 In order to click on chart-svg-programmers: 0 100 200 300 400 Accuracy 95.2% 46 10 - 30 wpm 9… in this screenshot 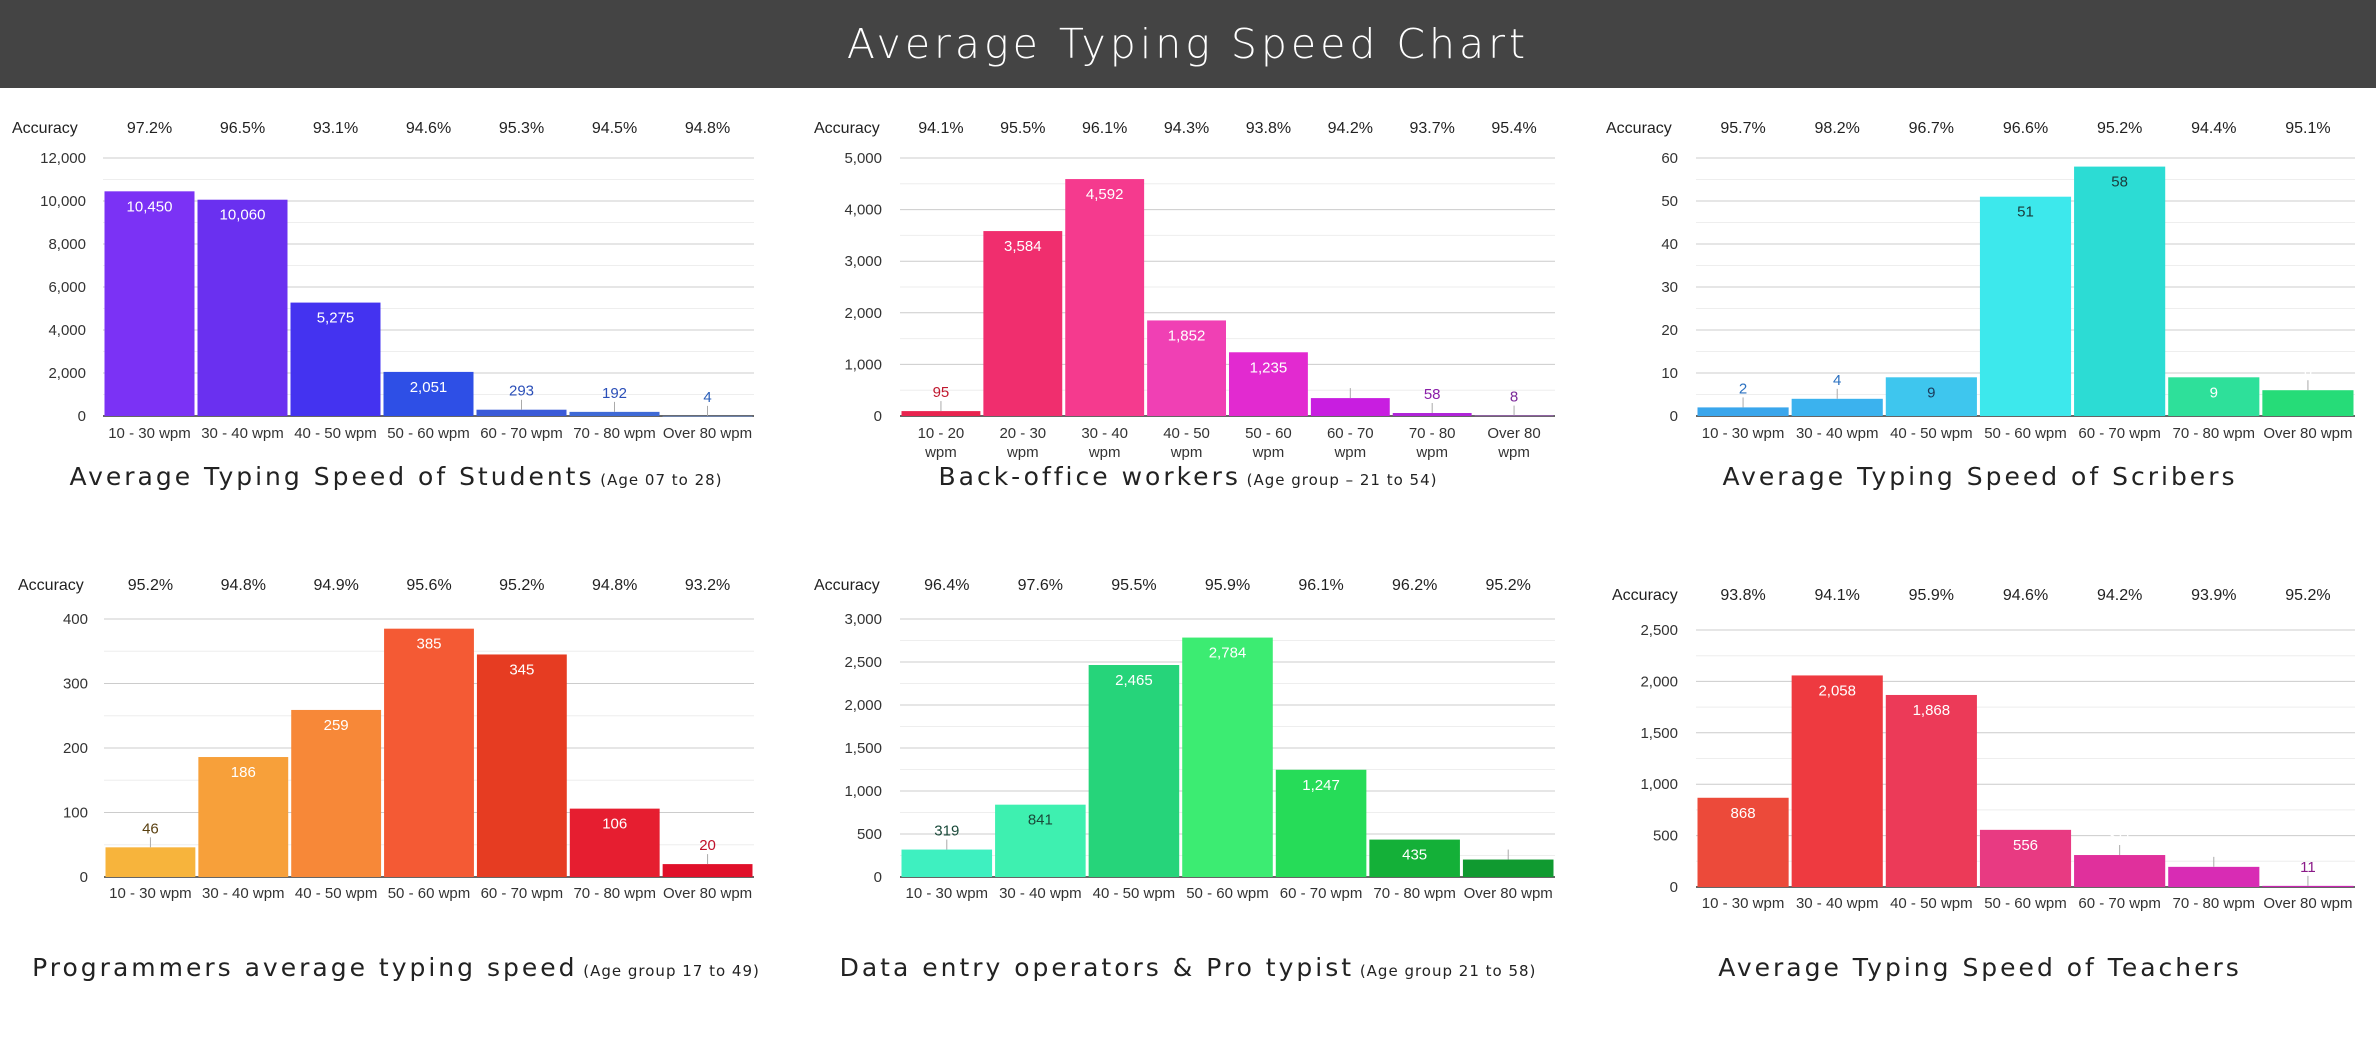, I will do `click(386, 739)`.